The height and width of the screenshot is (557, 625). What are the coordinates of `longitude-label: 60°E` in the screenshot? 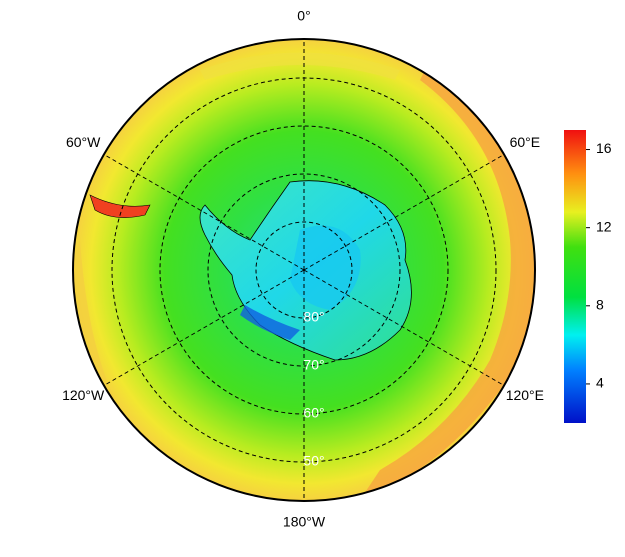 It's located at (525, 142).